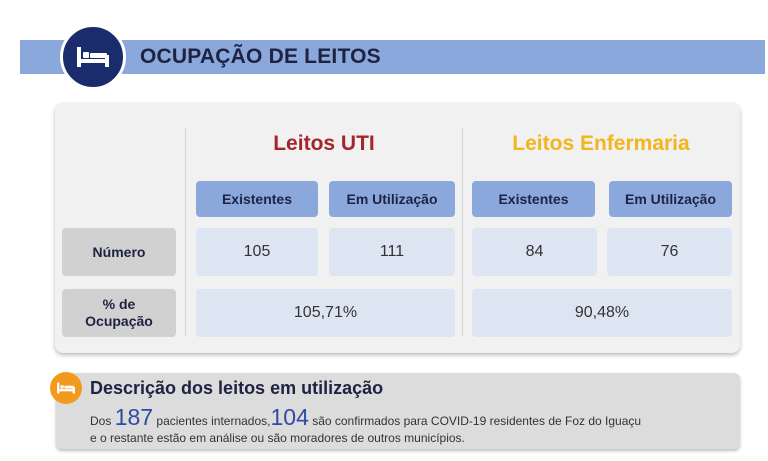 This screenshot has width=768, height=461. What do you see at coordinates (601, 143) in the screenshot?
I see `enfermaria-group-title: Leitos Enfermaria` at bounding box center [601, 143].